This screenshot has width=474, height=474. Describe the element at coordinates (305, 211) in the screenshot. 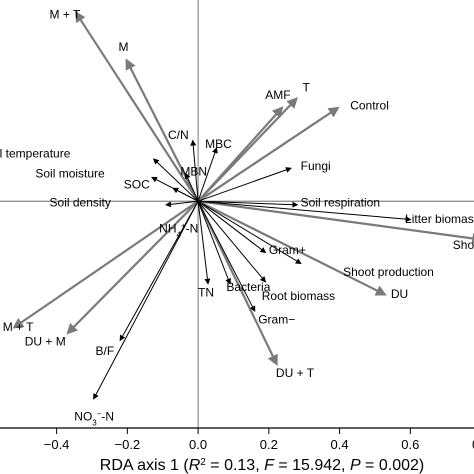

I see `variable-arrow-litter-biomass` at that location.